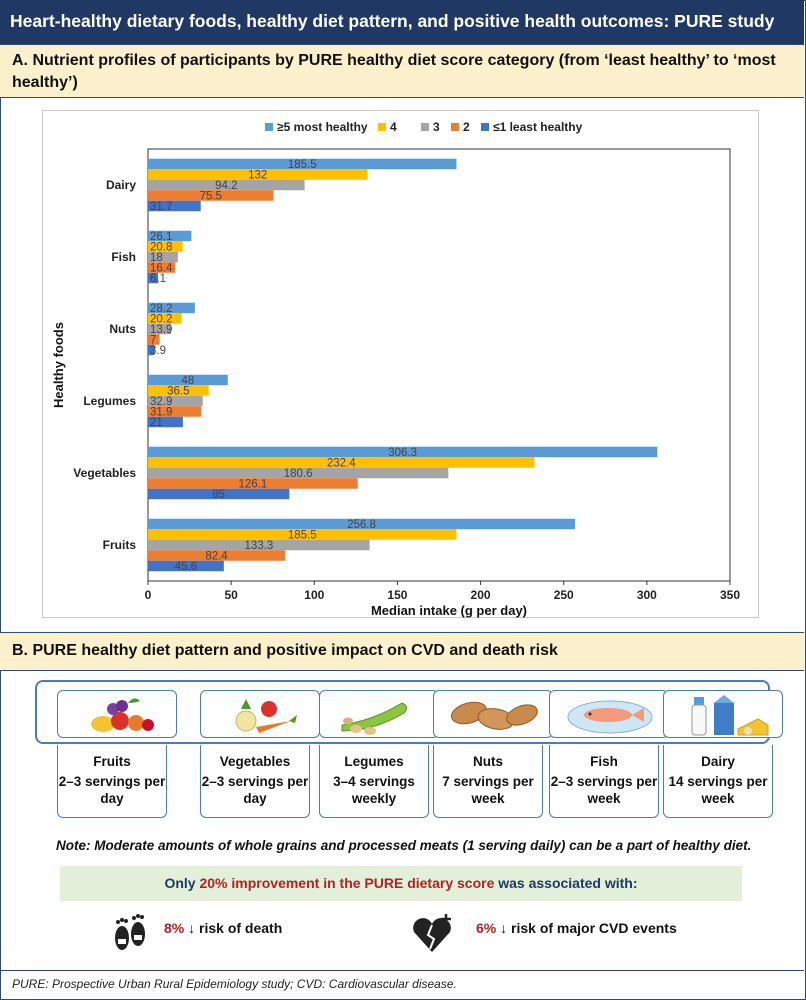  I want to click on food-card-legumes: Legumes 3–4 servings weekly, so click(374, 781).